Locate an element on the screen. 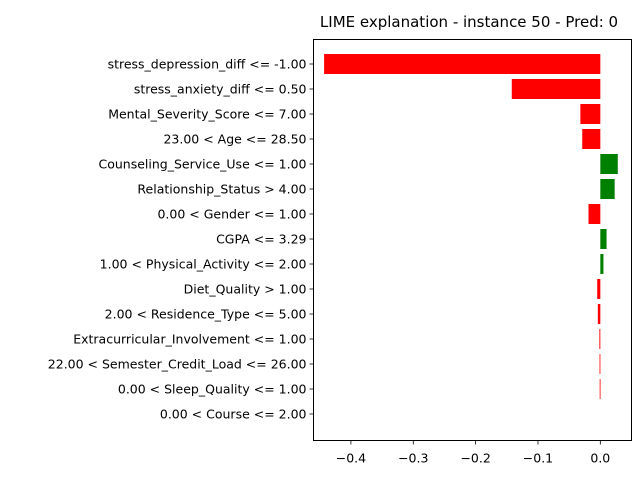 The image size is (640, 480). y-tick-label: Counseling_Service_Use <= 1.00 is located at coordinates (202, 164).